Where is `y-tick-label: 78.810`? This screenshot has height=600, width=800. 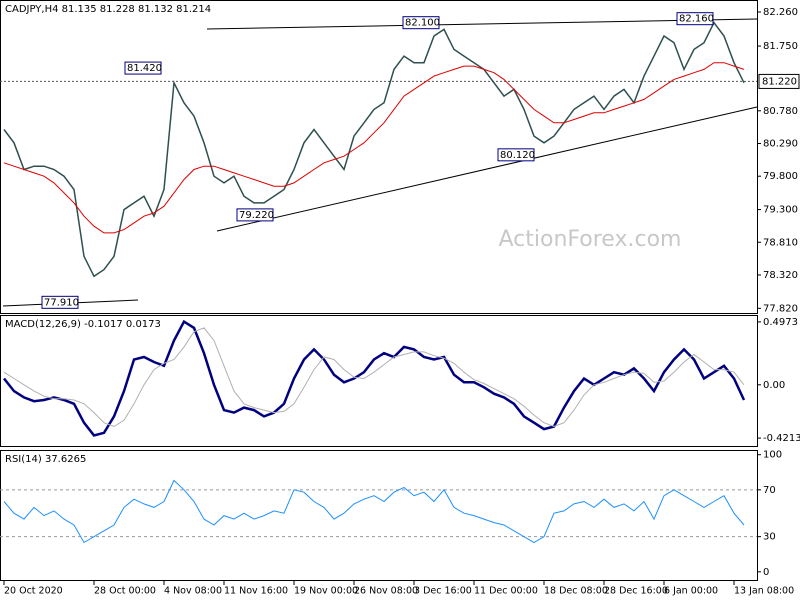 y-tick-label: 78.810 is located at coordinates (780, 242).